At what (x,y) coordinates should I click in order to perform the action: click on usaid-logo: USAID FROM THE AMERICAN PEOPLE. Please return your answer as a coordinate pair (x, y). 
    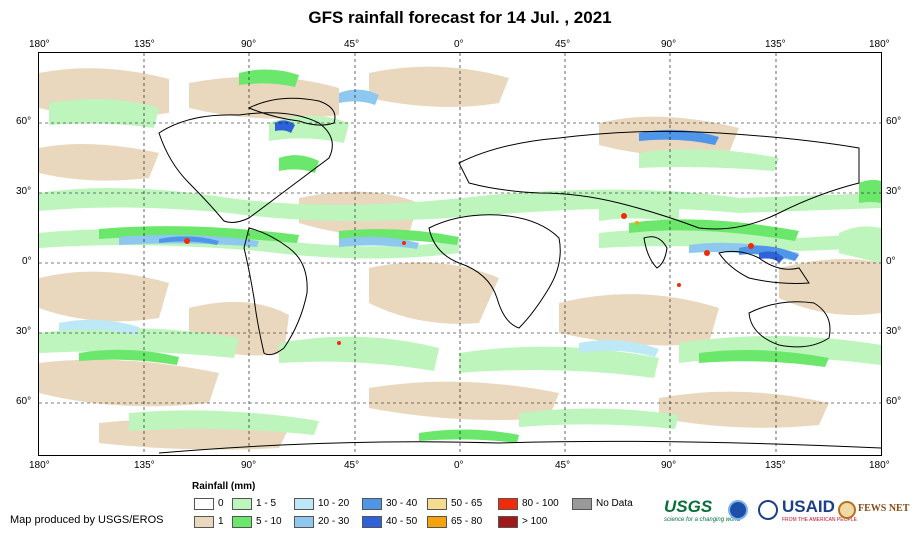
    Looking at the image, I should click on (819, 510).